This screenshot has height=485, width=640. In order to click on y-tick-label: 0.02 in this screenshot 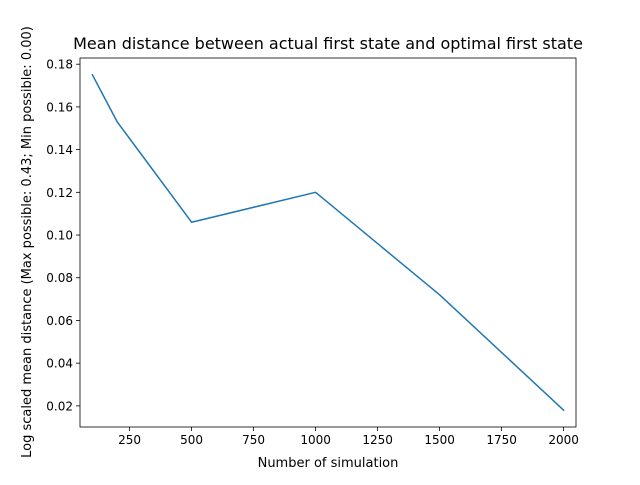, I will do `click(59, 406)`.